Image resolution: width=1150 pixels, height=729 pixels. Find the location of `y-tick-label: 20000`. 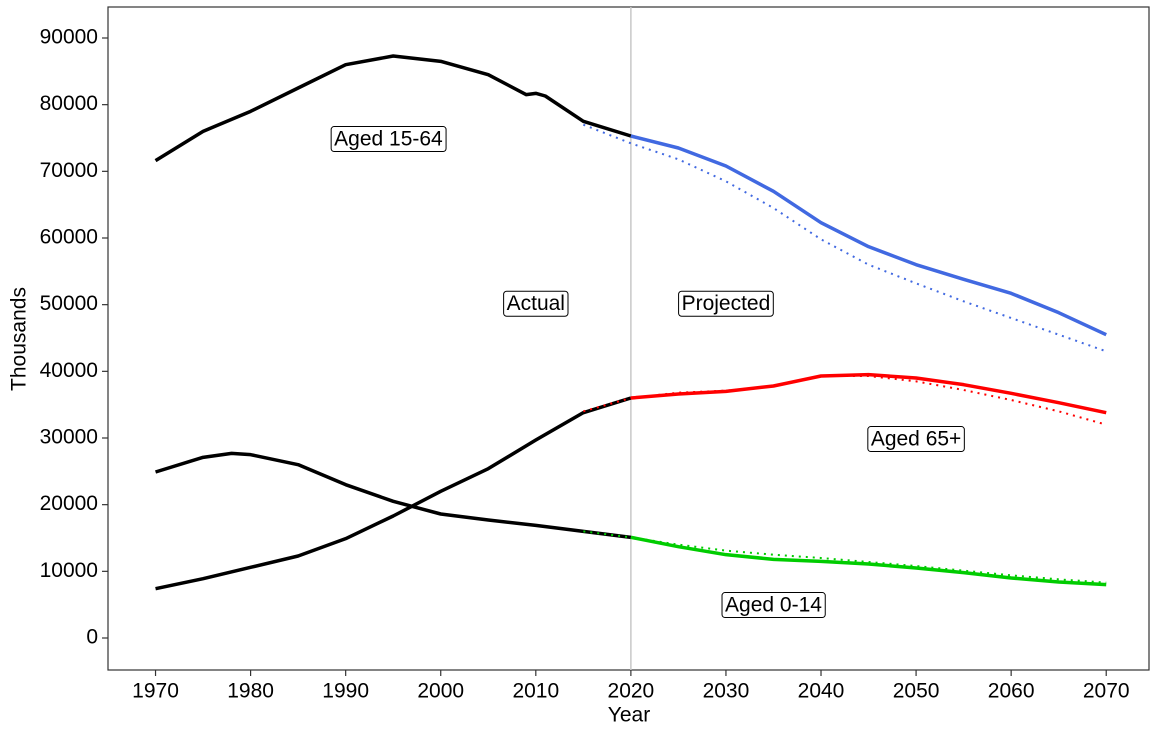

y-tick-label: 20000 is located at coordinates (69, 503).